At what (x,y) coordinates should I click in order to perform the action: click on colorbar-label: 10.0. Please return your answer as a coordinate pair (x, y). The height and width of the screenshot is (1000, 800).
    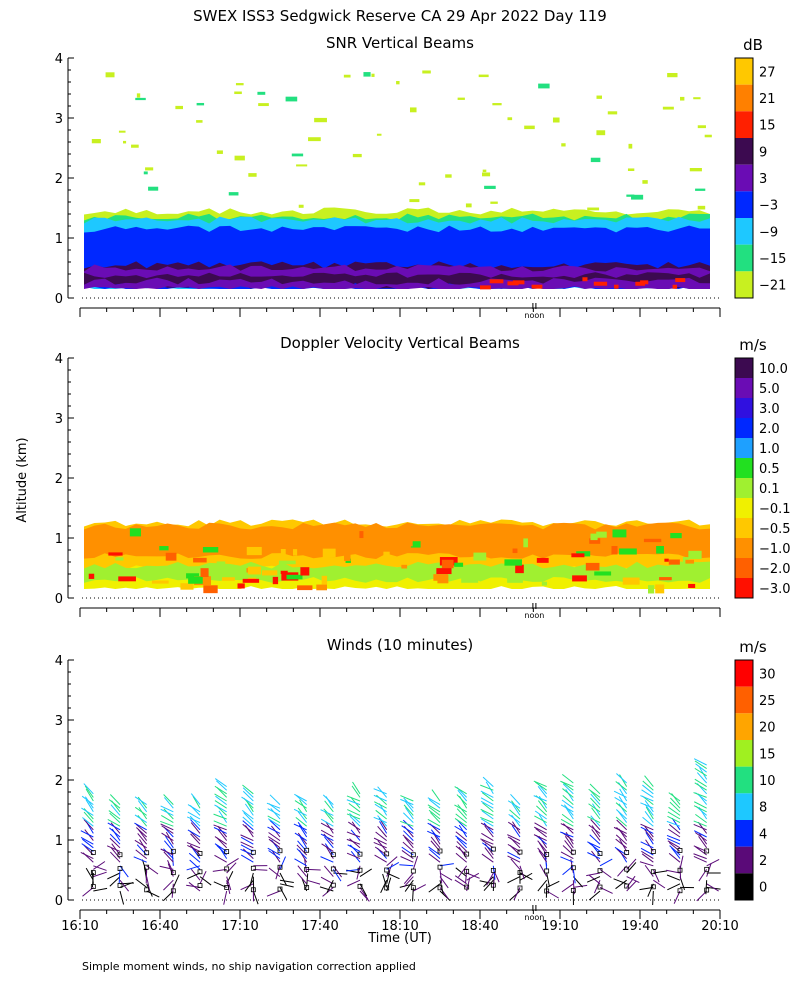
    Looking at the image, I should click on (773, 369).